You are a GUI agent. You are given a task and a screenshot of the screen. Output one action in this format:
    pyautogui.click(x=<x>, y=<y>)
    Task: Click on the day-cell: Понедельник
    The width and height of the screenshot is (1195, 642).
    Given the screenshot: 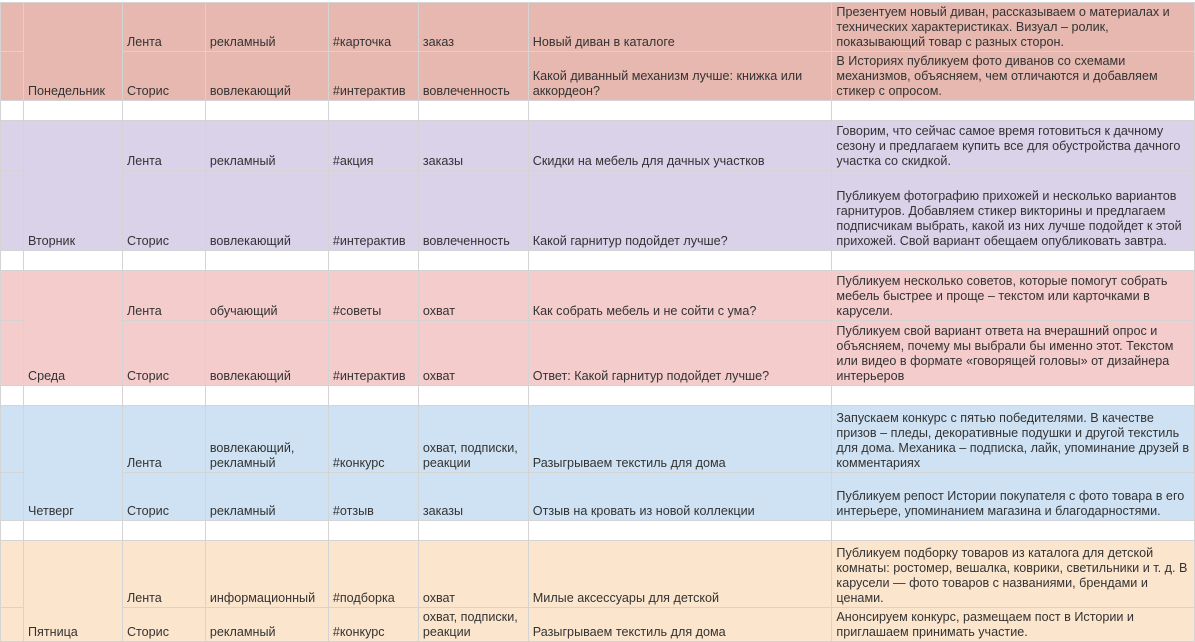 What is the action you would take?
    pyautogui.click(x=72, y=51)
    